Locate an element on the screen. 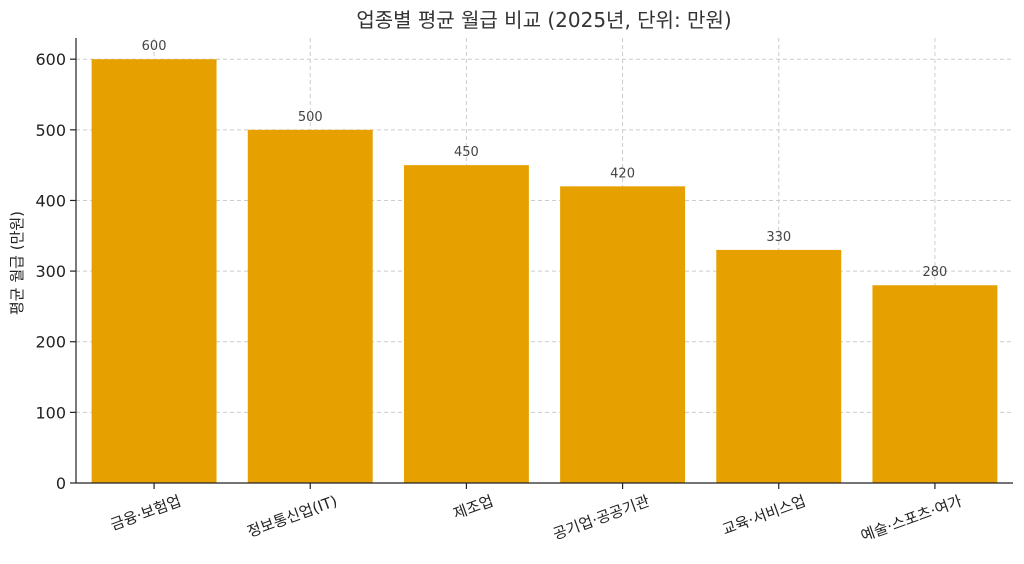  data-label-2: 450 is located at coordinates (466, 152).